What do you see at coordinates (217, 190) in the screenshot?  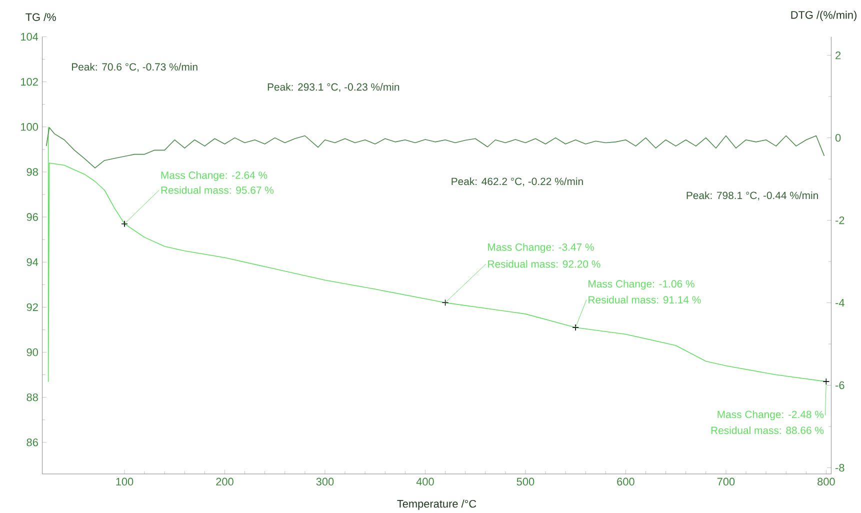 I see `annotation: Residual mass: 95.67 %` at bounding box center [217, 190].